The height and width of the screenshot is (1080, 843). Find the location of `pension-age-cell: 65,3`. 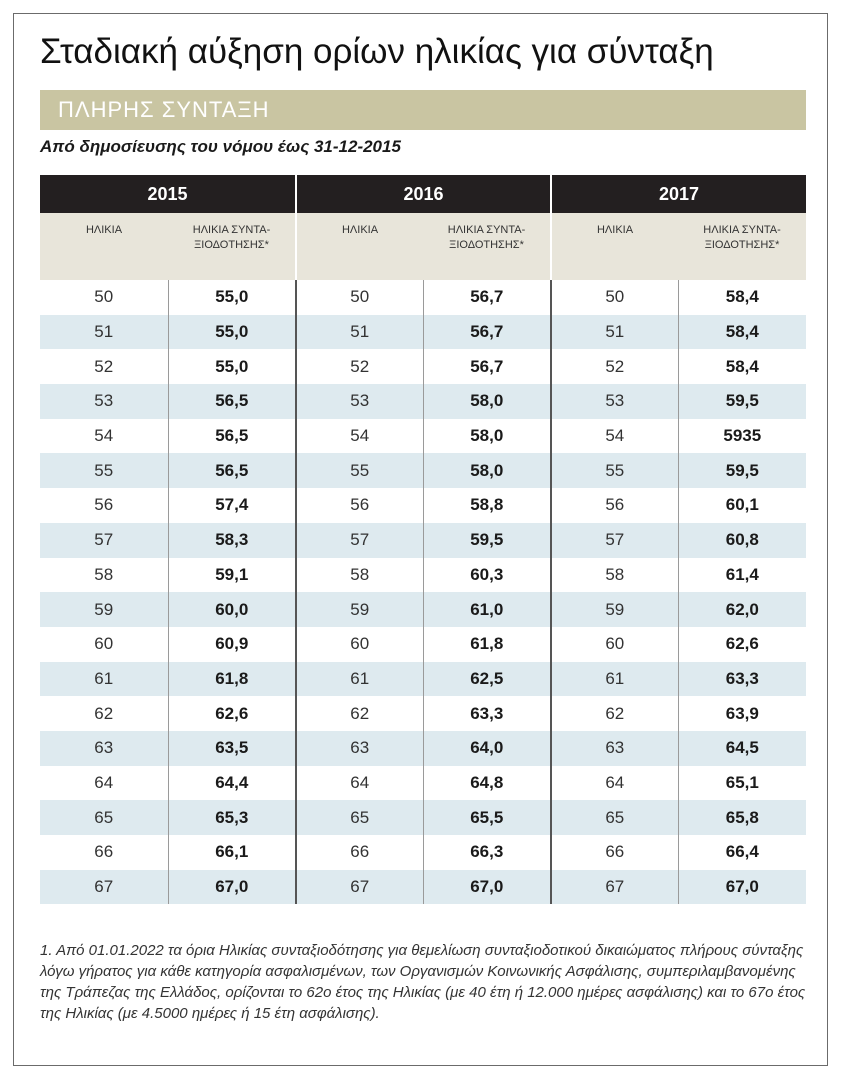

pension-age-cell: 65,3 is located at coordinates (232, 817).